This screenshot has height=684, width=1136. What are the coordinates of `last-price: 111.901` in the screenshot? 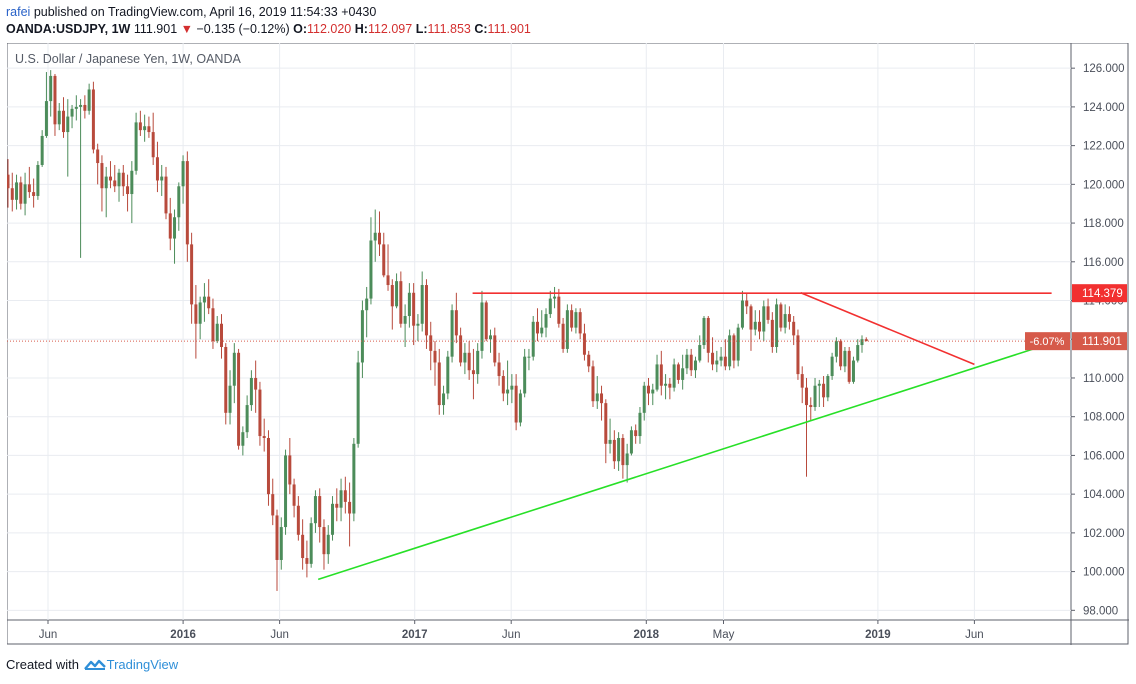 It's located at (155, 29).